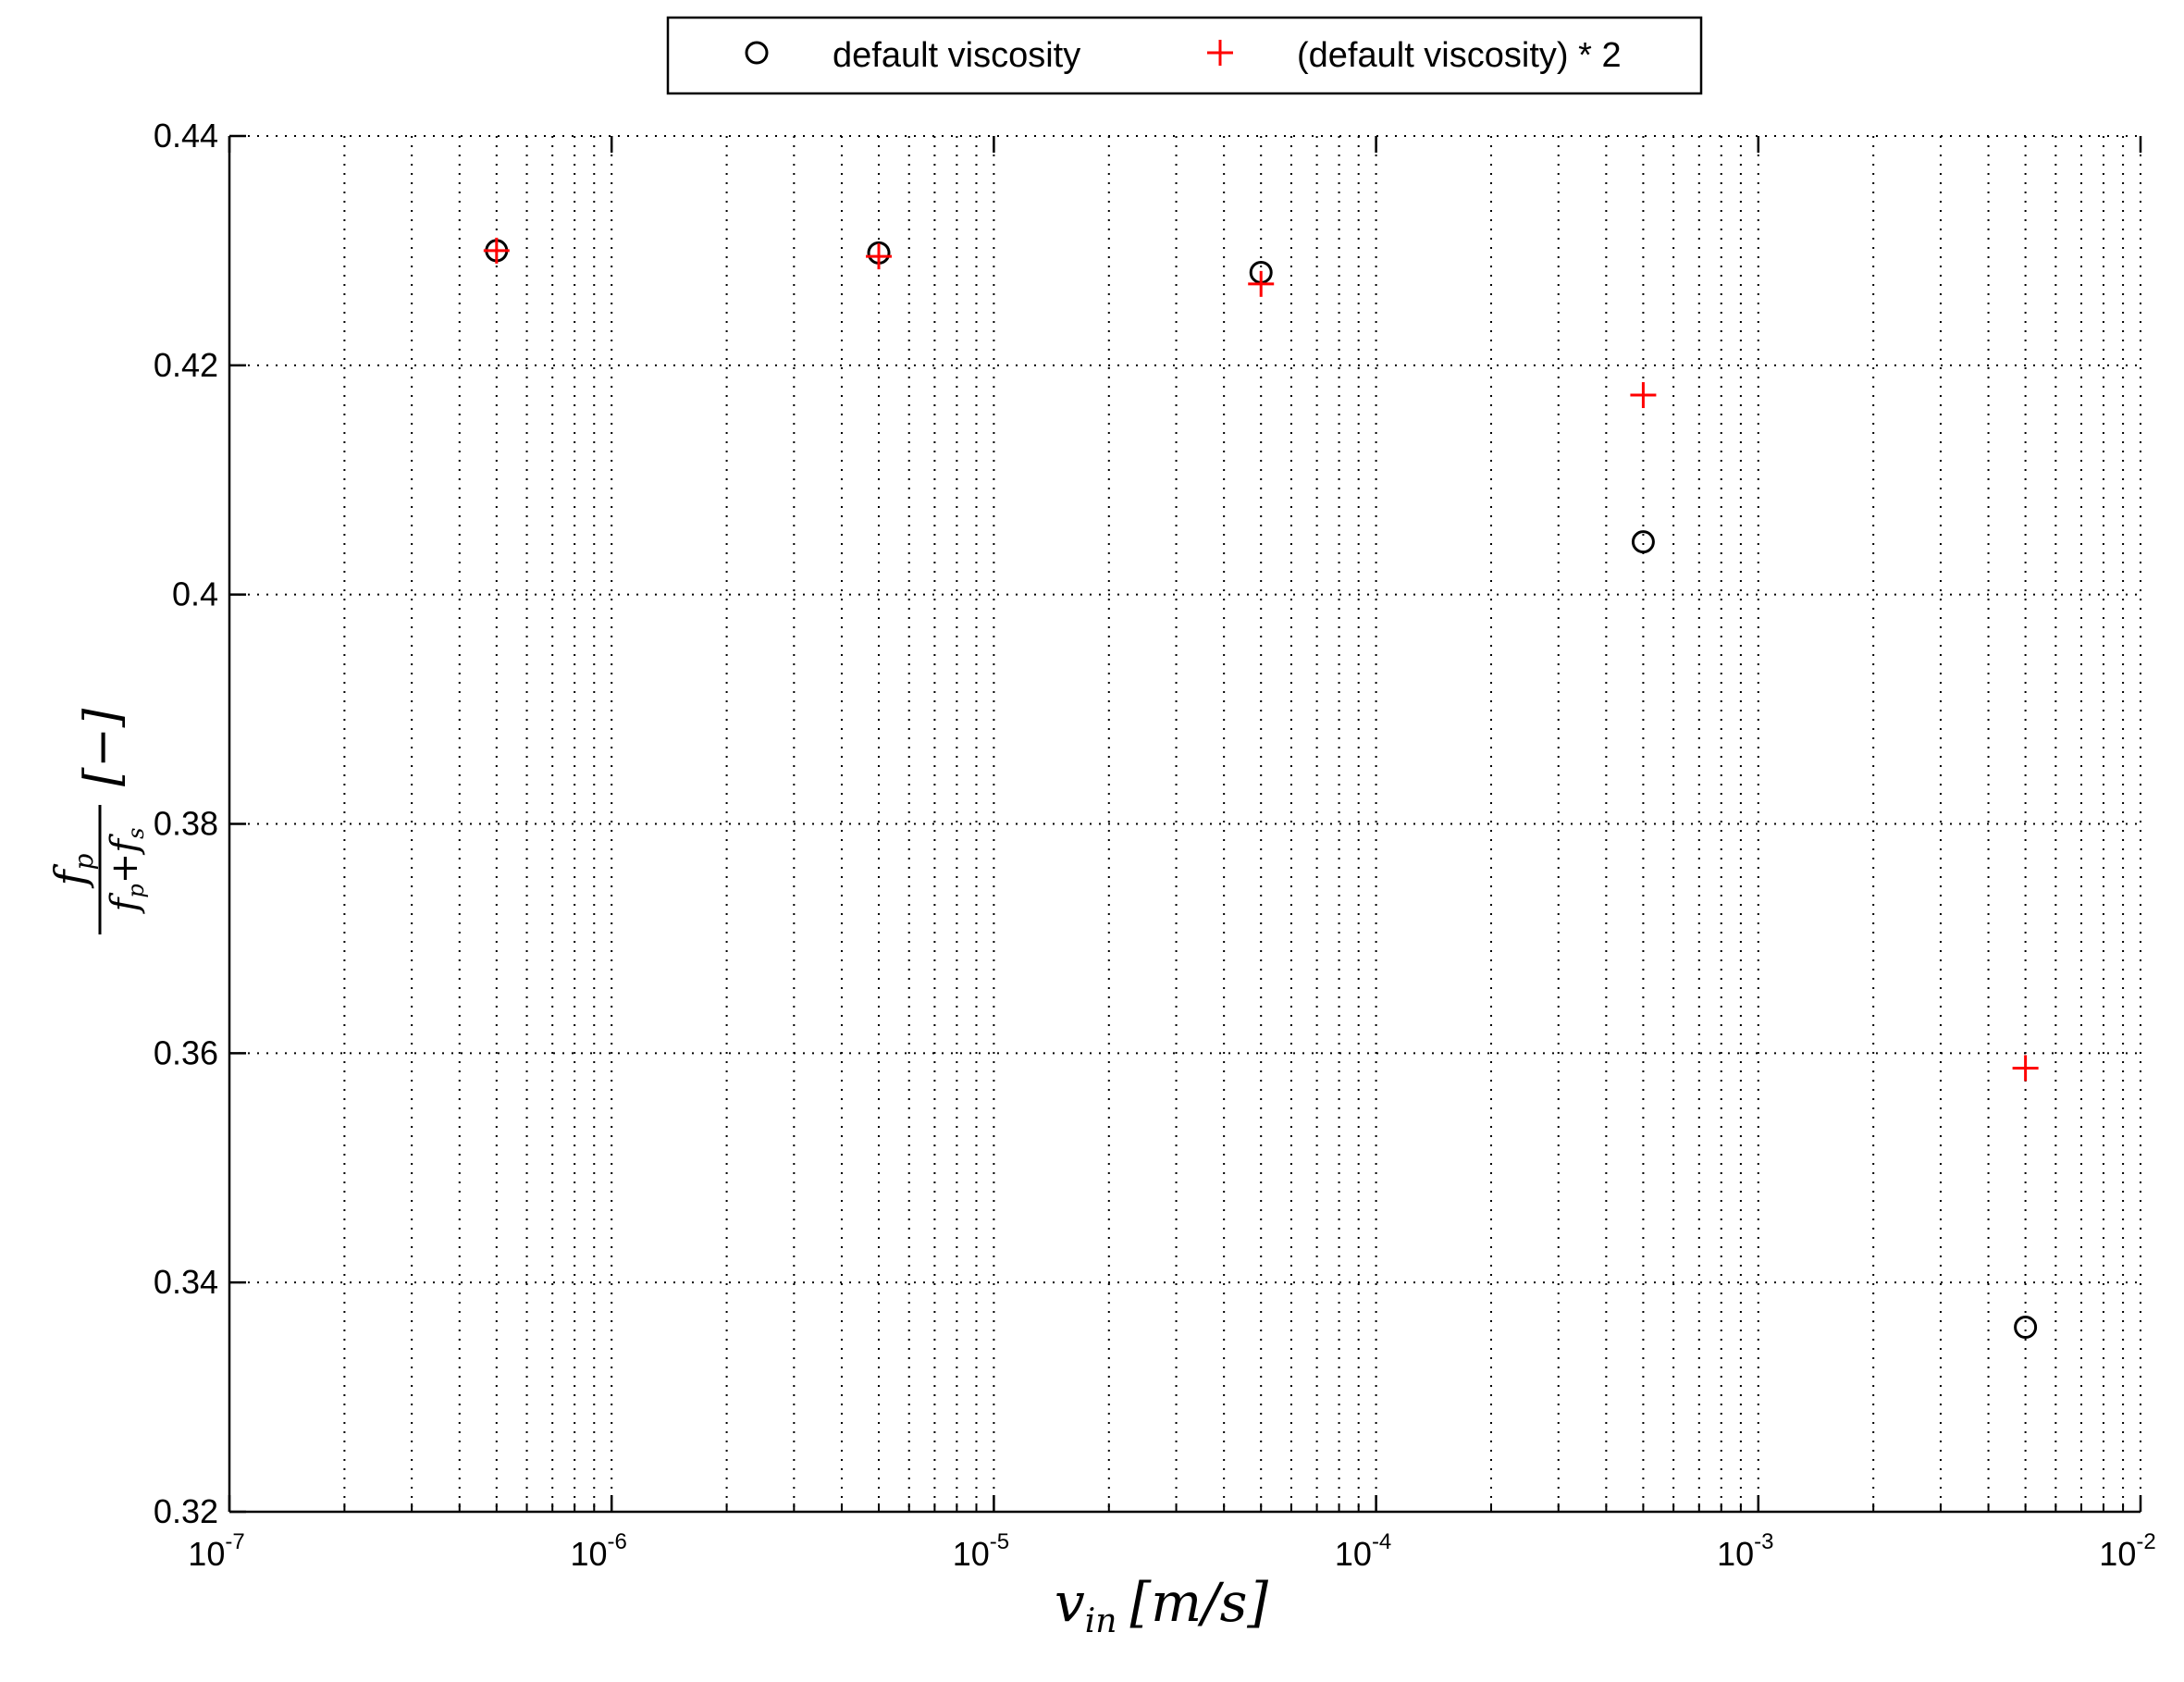 The image size is (2184, 1682). Describe the element at coordinates (234, 1541) in the screenshot. I see `x-tick-exponent: -7` at that location.